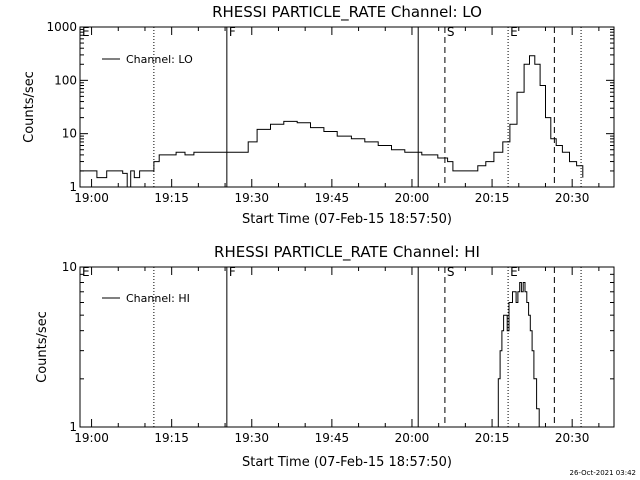 The height and width of the screenshot is (480, 640). I want to click on hi-x-tick-label: 20:15, so click(492, 438).